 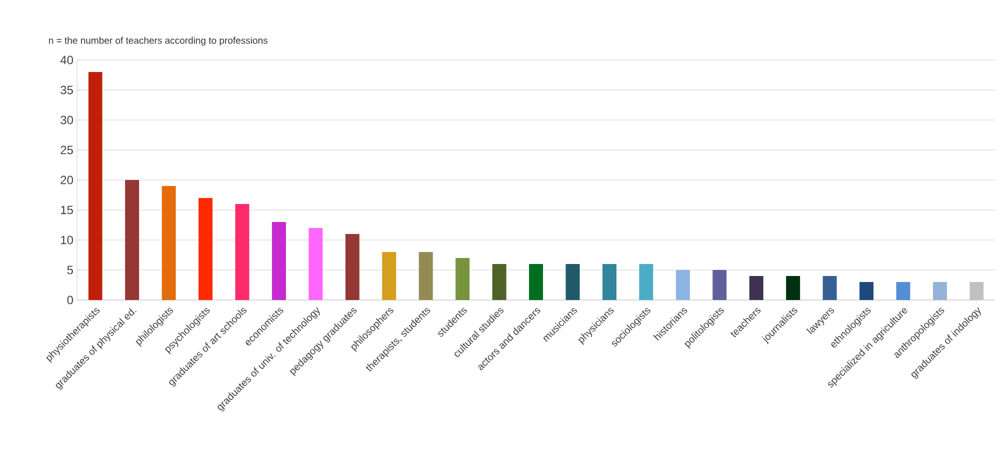 I want to click on y-tick-label: 30, so click(x=67, y=120).